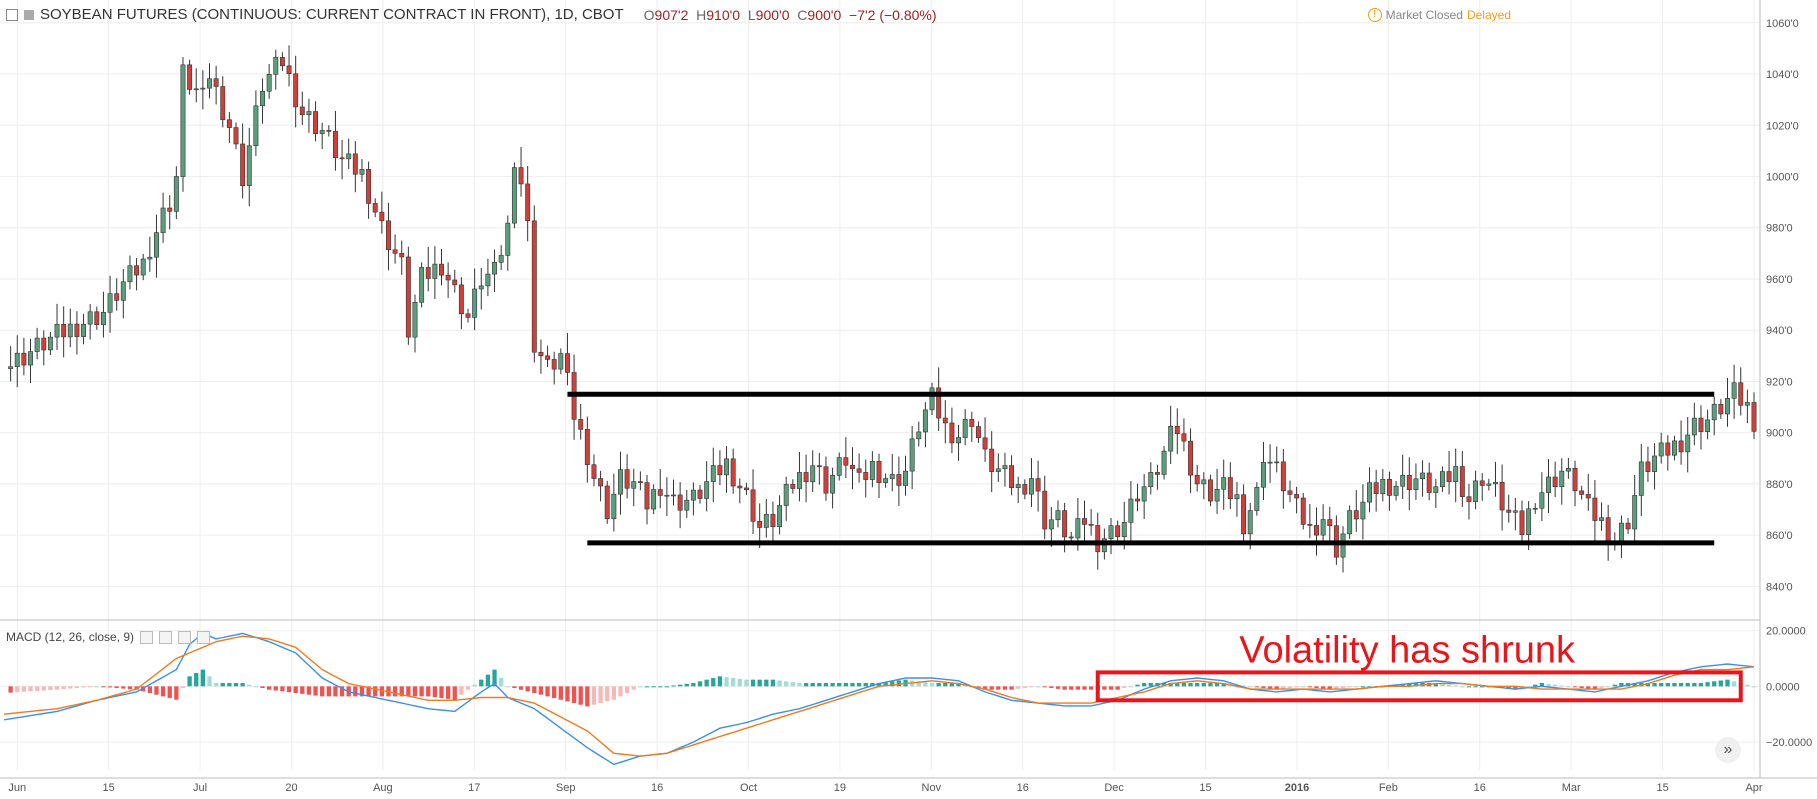 This screenshot has width=1817, height=799. Describe the element at coordinates (1779, 229) in the screenshot. I see `price-tick-label: 980'0` at that location.